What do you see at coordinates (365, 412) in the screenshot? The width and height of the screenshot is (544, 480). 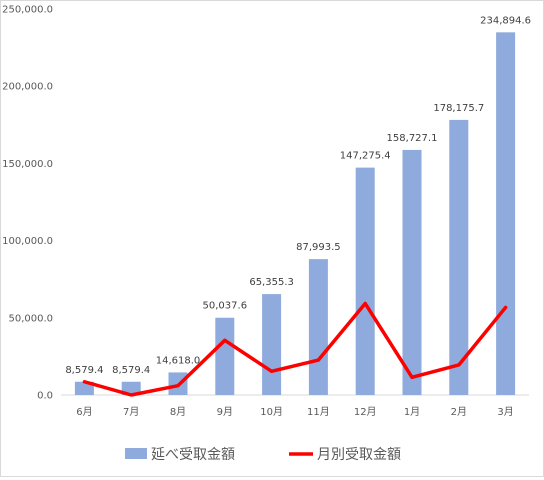 I see `x-tick-label: 12月` at bounding box center [365, 412].